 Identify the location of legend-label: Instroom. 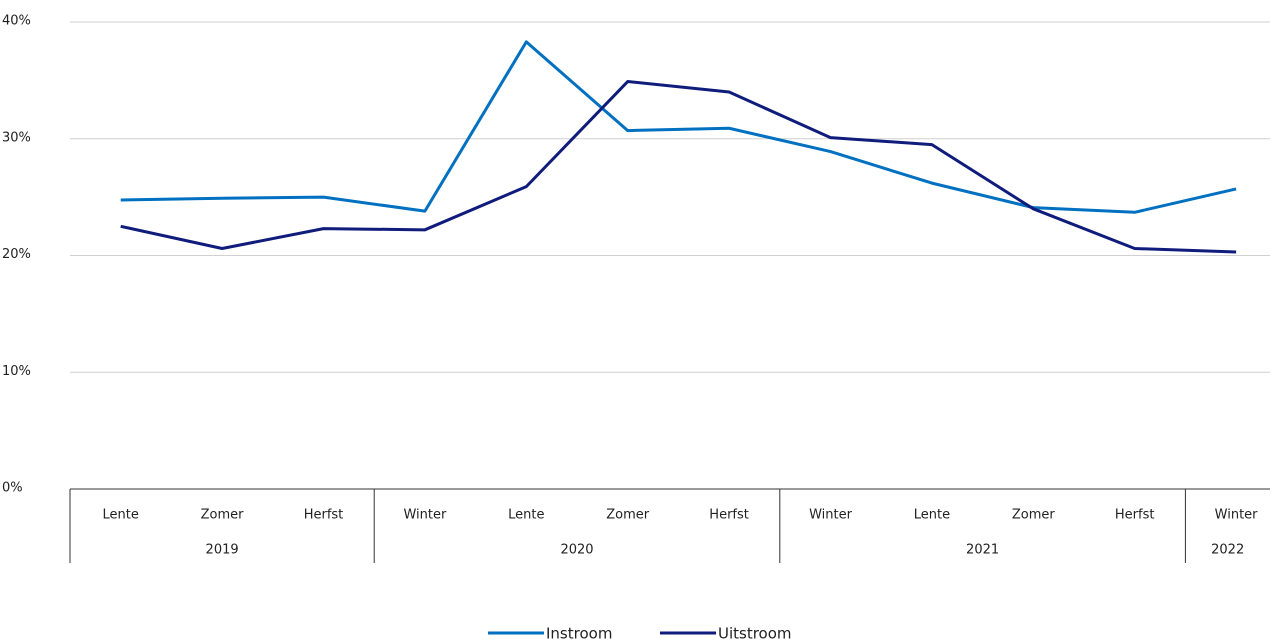
(579, 633).